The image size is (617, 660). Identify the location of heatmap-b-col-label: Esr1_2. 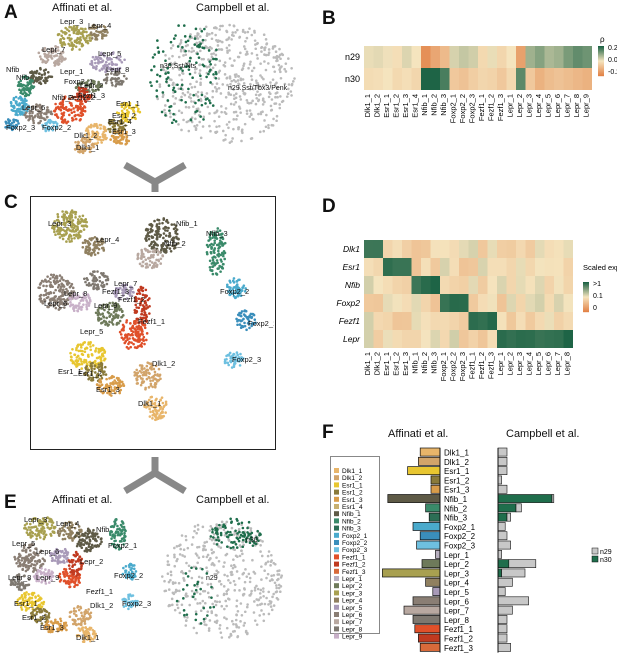
(396, 106).